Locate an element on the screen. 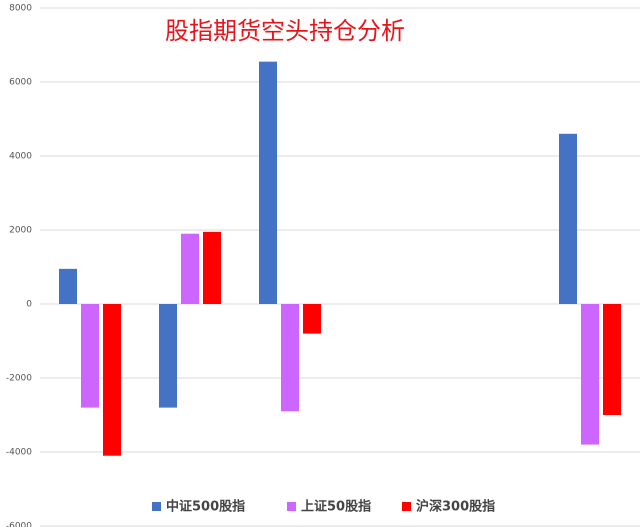 This screenshot has height=527, width=640. y-tick-label: 4000 is located at coordinates (20, 157).